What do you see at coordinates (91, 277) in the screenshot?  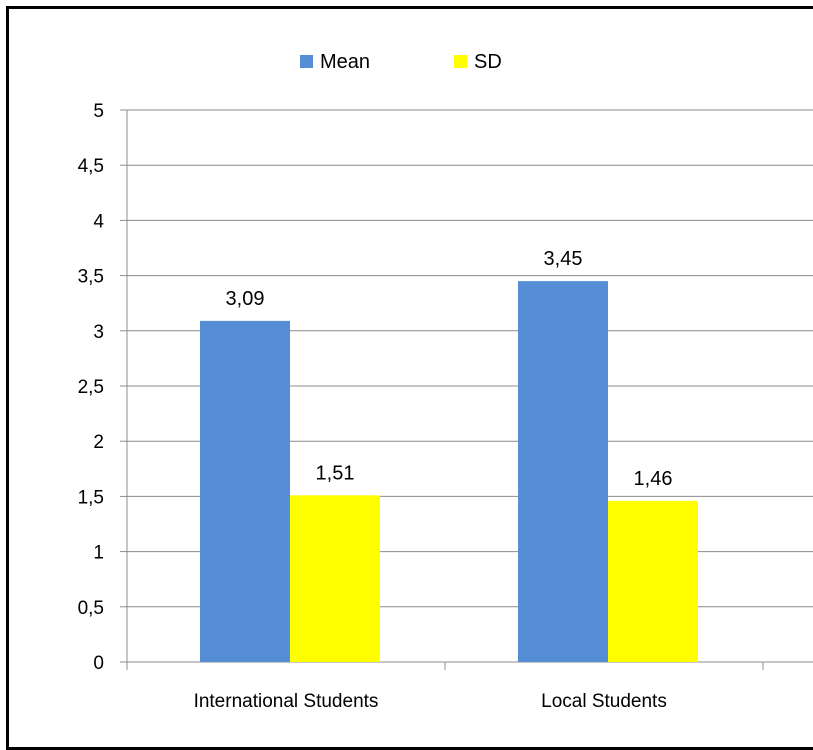 I see `y-tick-label: 3,5` at bounding box center [91, 277].